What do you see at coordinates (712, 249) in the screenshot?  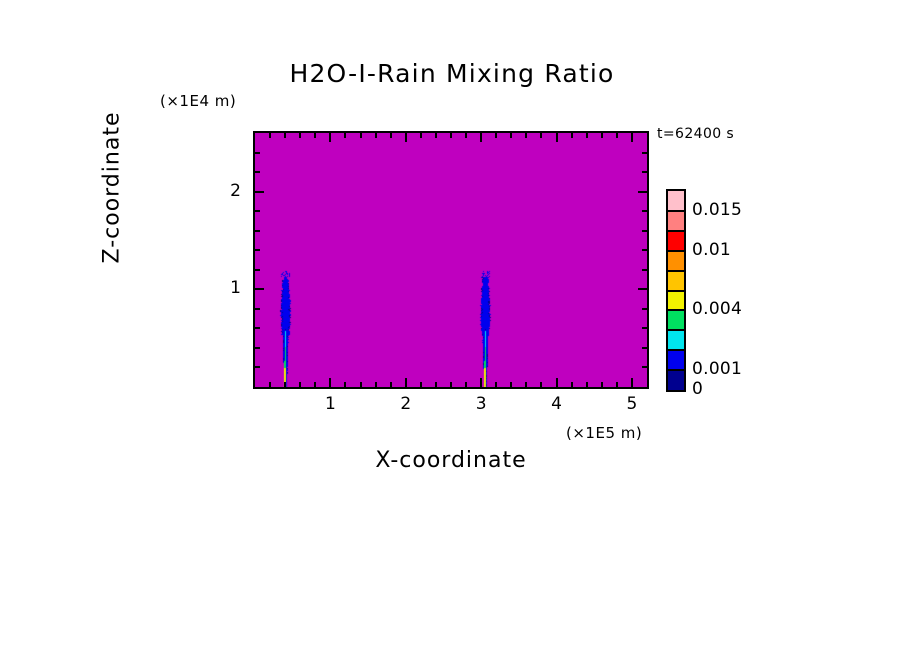 I see `colorbar-tick-label: 0.01` at bounding box center [712, 249].